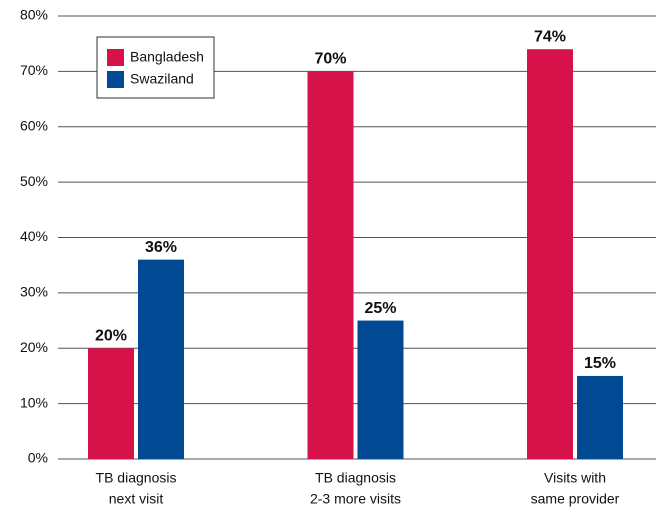  Describe the element at coordinates (575, 499) in the screenshot. I see `x-tick-label: same provider` at that location.